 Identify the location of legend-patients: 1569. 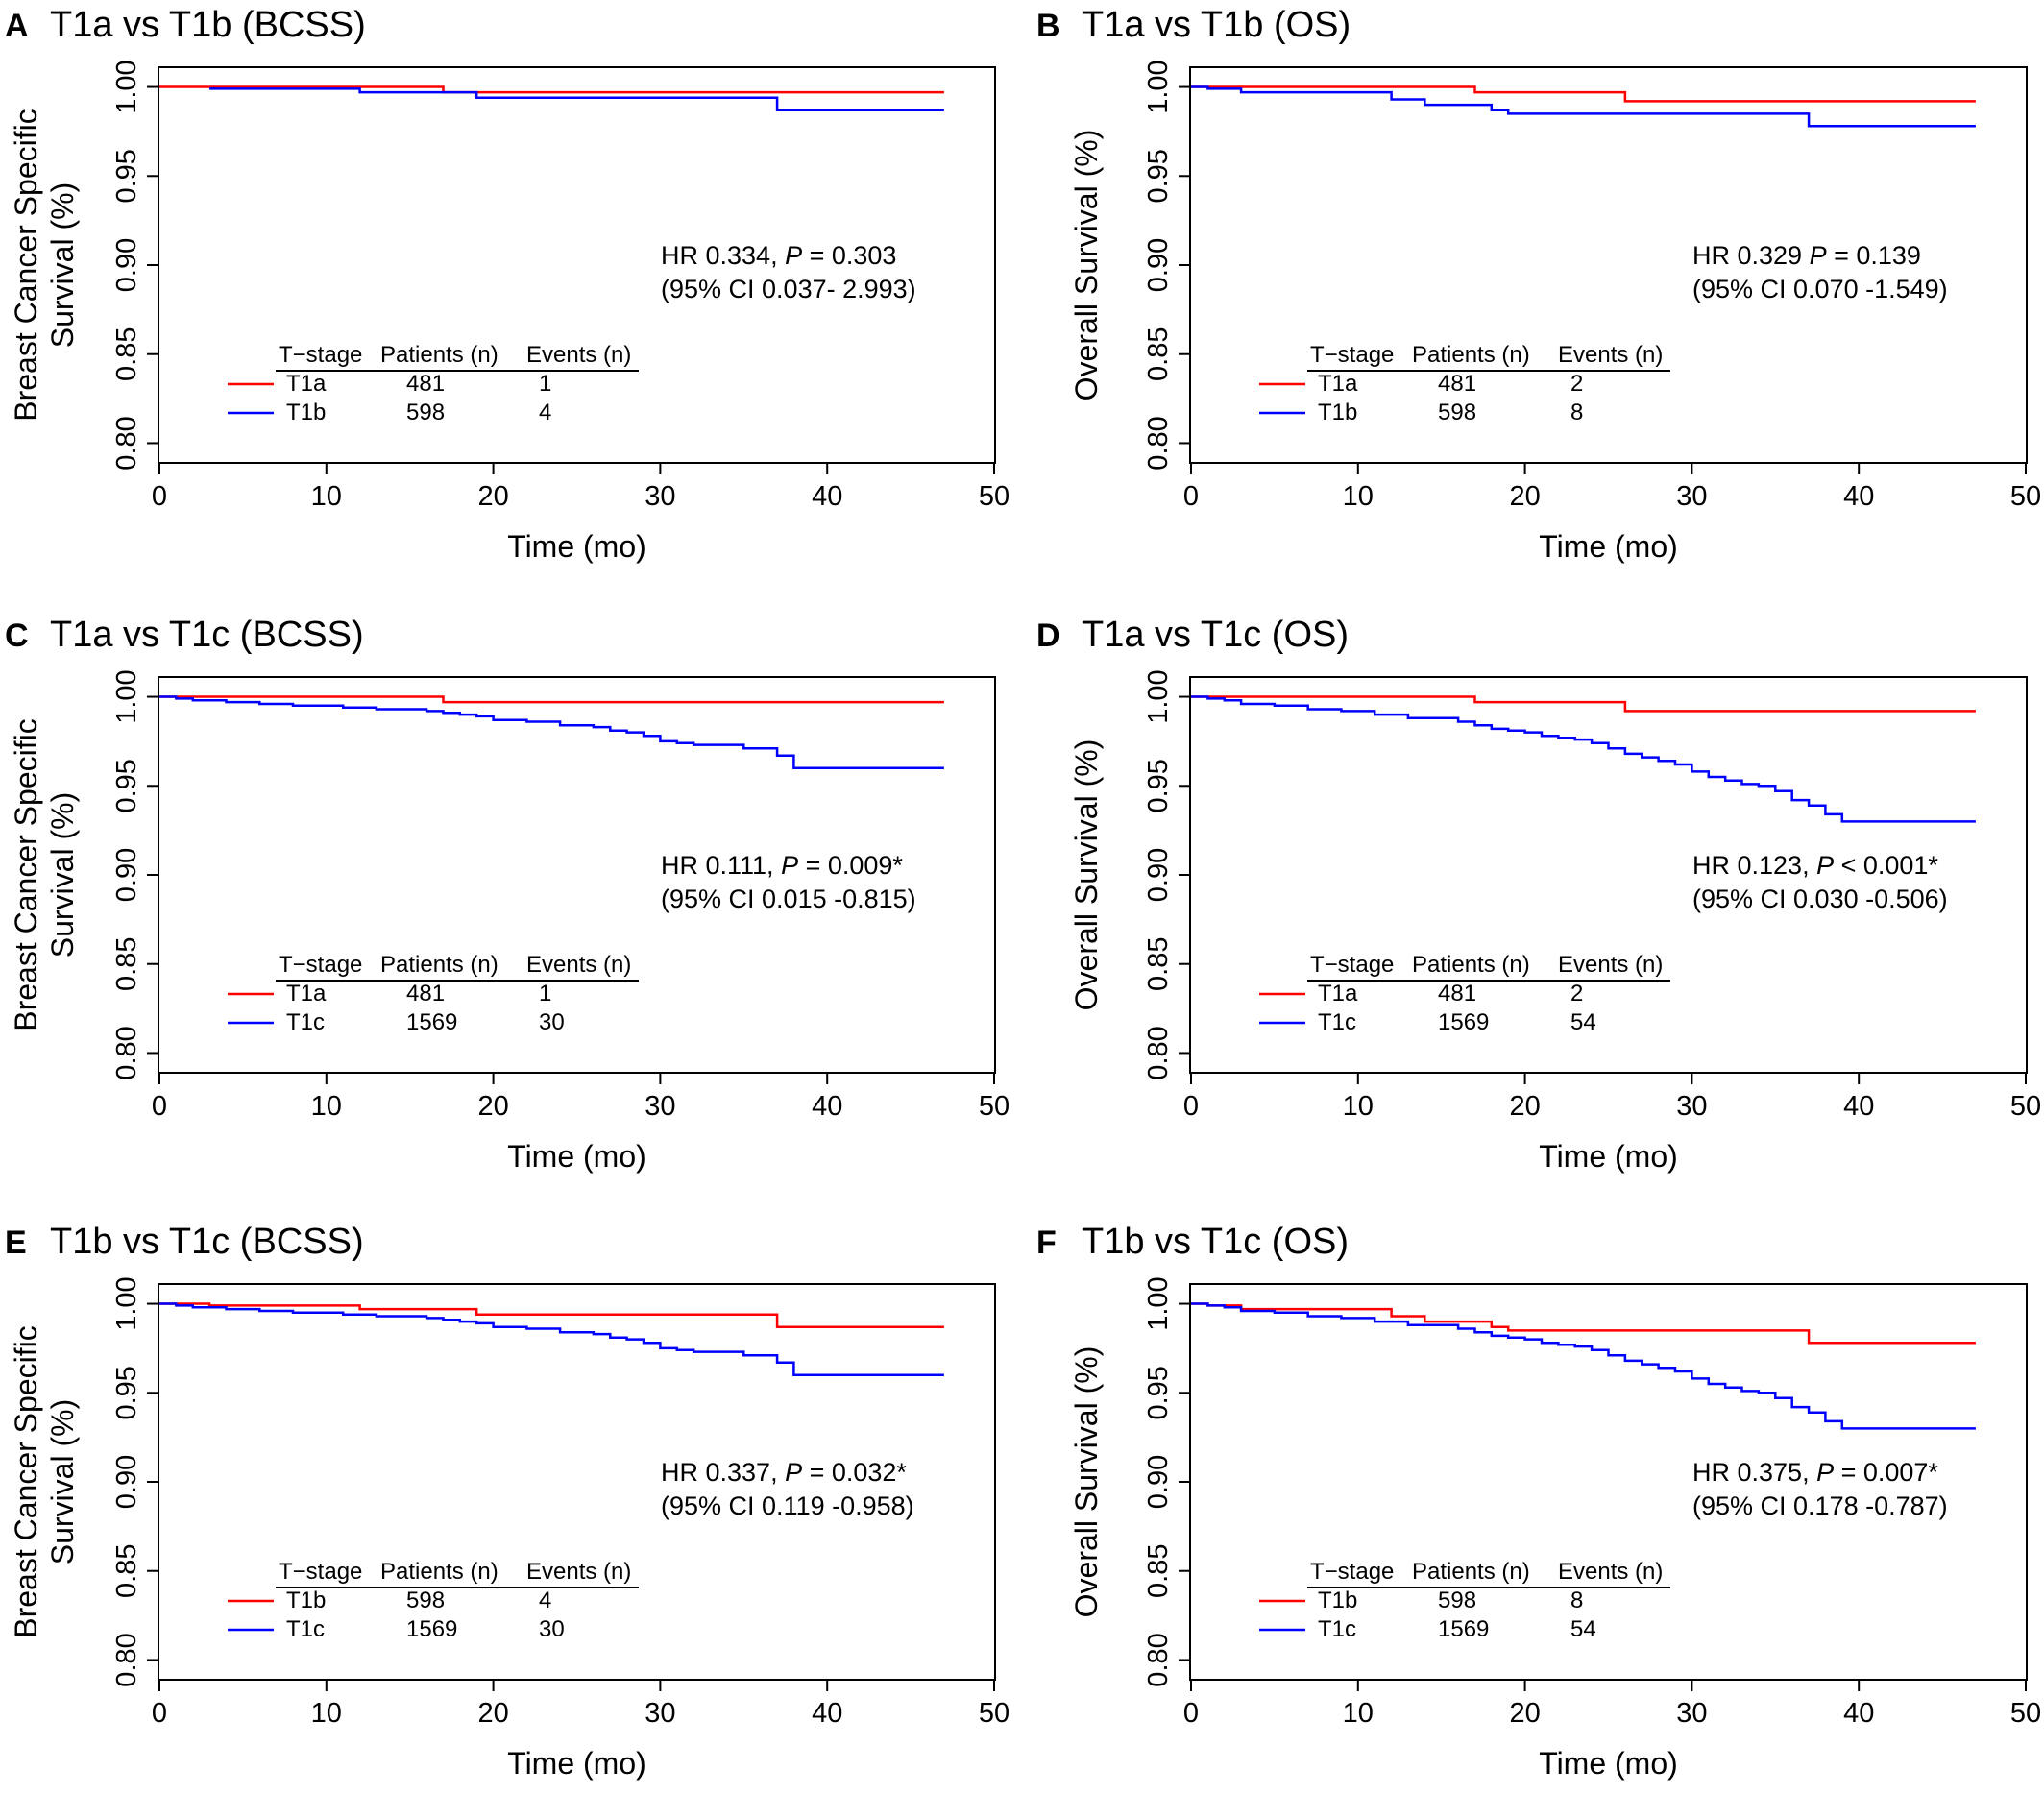
(1463, 1022).